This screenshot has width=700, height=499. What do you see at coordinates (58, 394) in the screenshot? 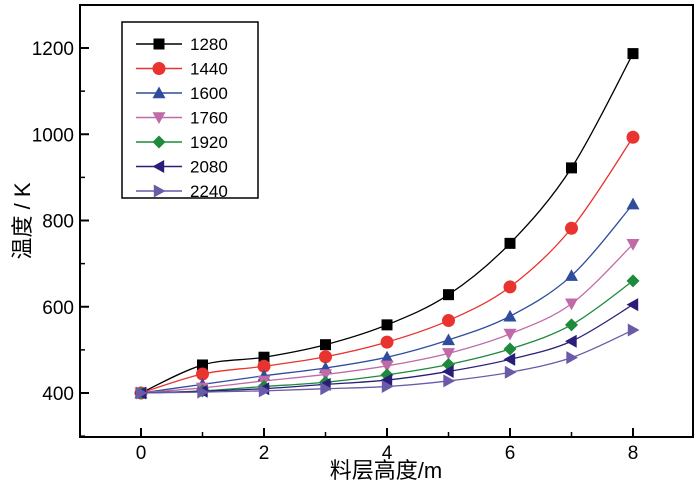
I see `y-tick-label: 400` at bounding box center [58, 394].